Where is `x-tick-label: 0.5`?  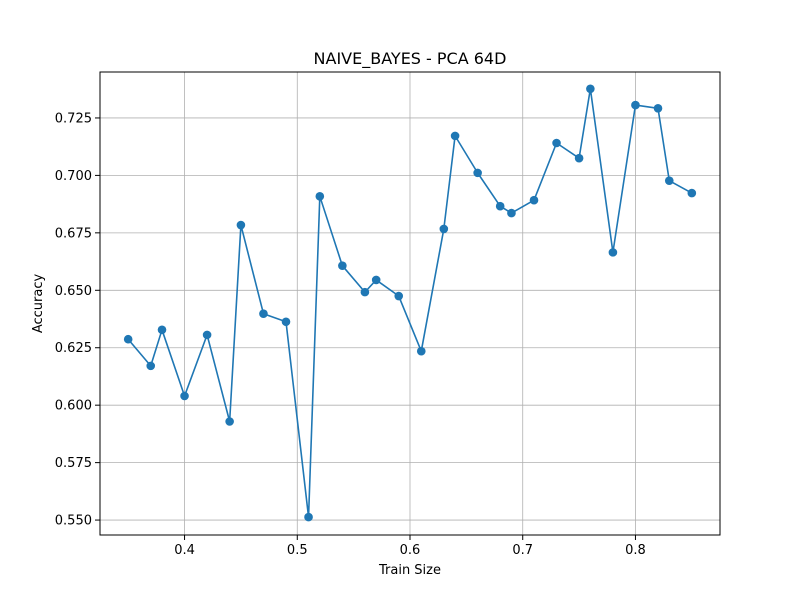
x-tick-label: 0.5 is located at coordinates (297, 550).